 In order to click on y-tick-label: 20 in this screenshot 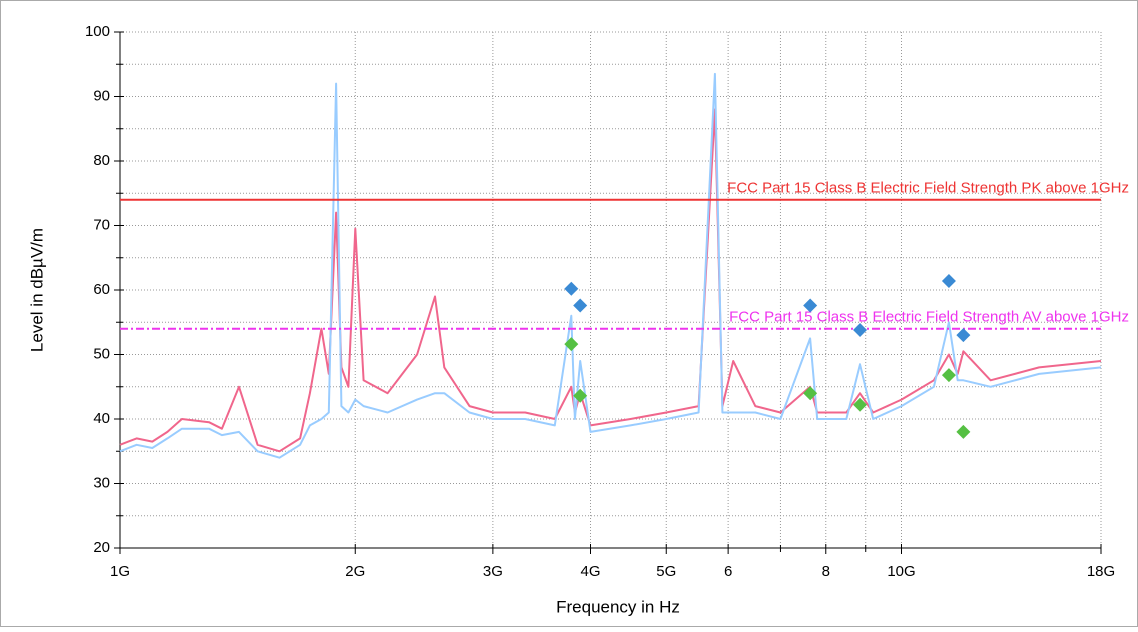, I will do `click(101, 547)`.